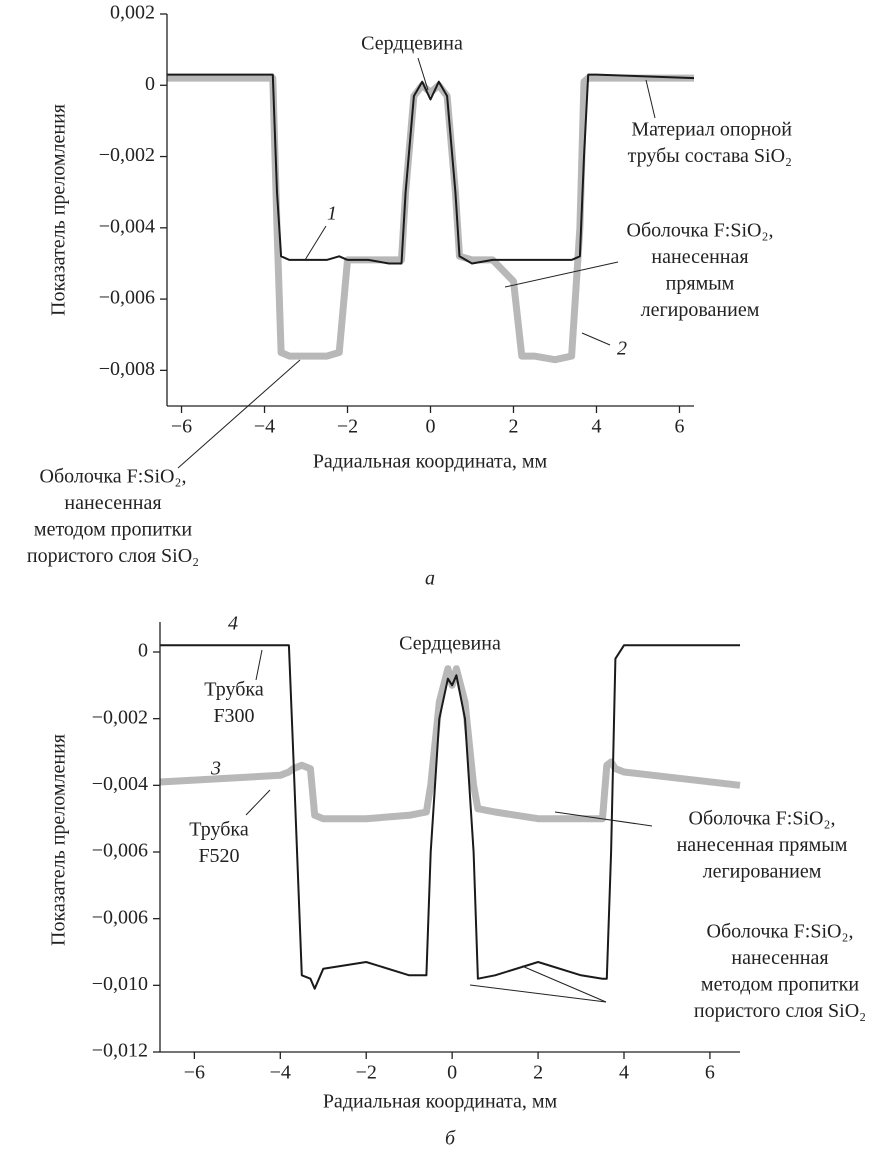 Image resolution: width=885 pixels, height=1156 pixels. I want to click on y-tick-label: −0,008, so click(127, 369).